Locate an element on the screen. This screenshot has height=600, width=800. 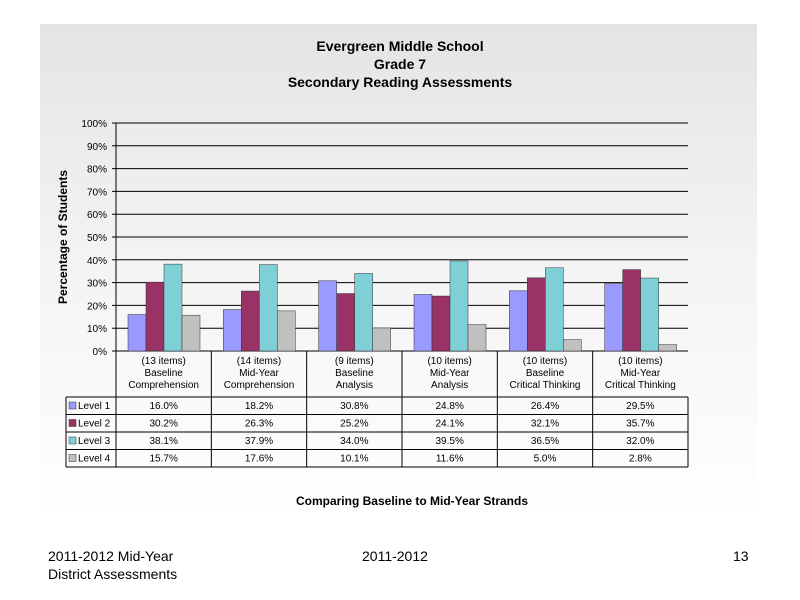
chart-title-line-2: Grade 7 is located at coordinates (400, 64).